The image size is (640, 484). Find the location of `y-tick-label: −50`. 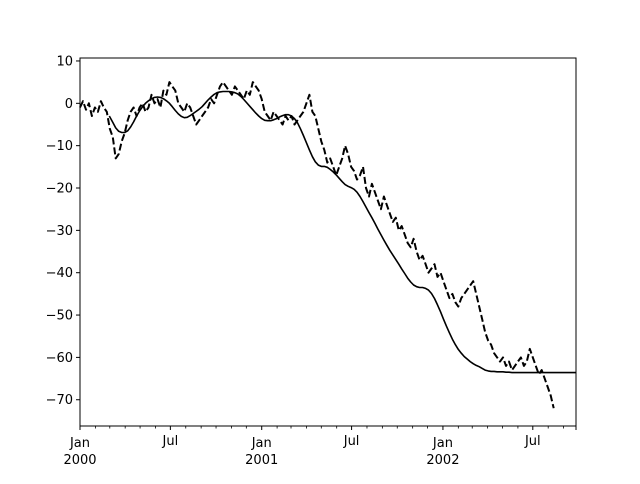

y-tick-label: −50 is located at coordinates (59, 316).